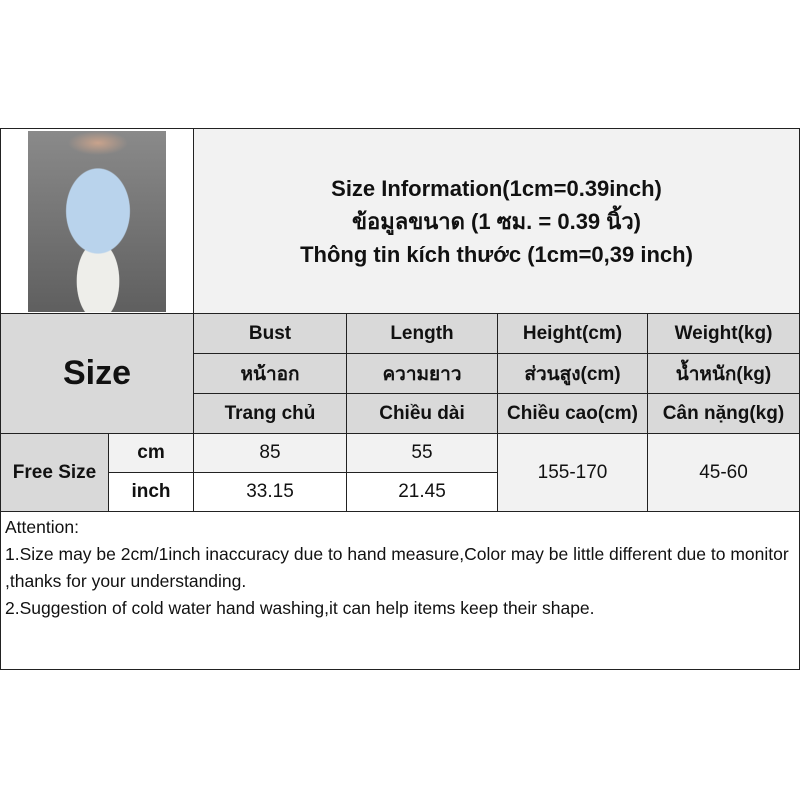  I want to click on col-height-en: Height(cm), so click(572, 333).